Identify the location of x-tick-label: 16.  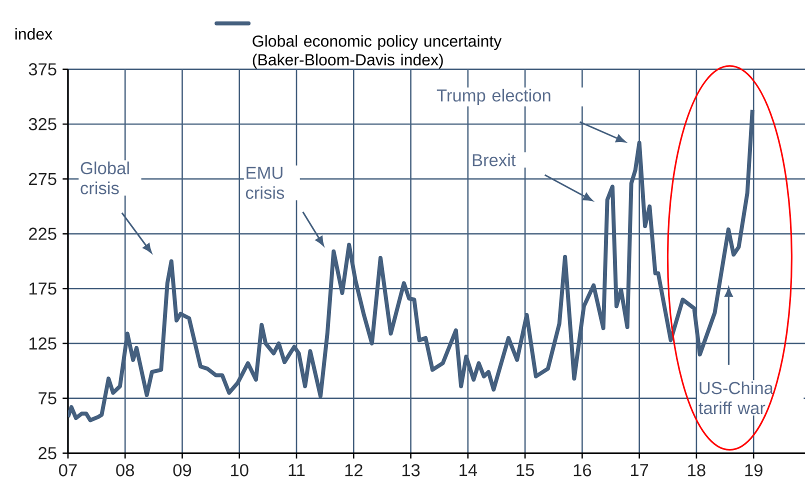
(583, 470).